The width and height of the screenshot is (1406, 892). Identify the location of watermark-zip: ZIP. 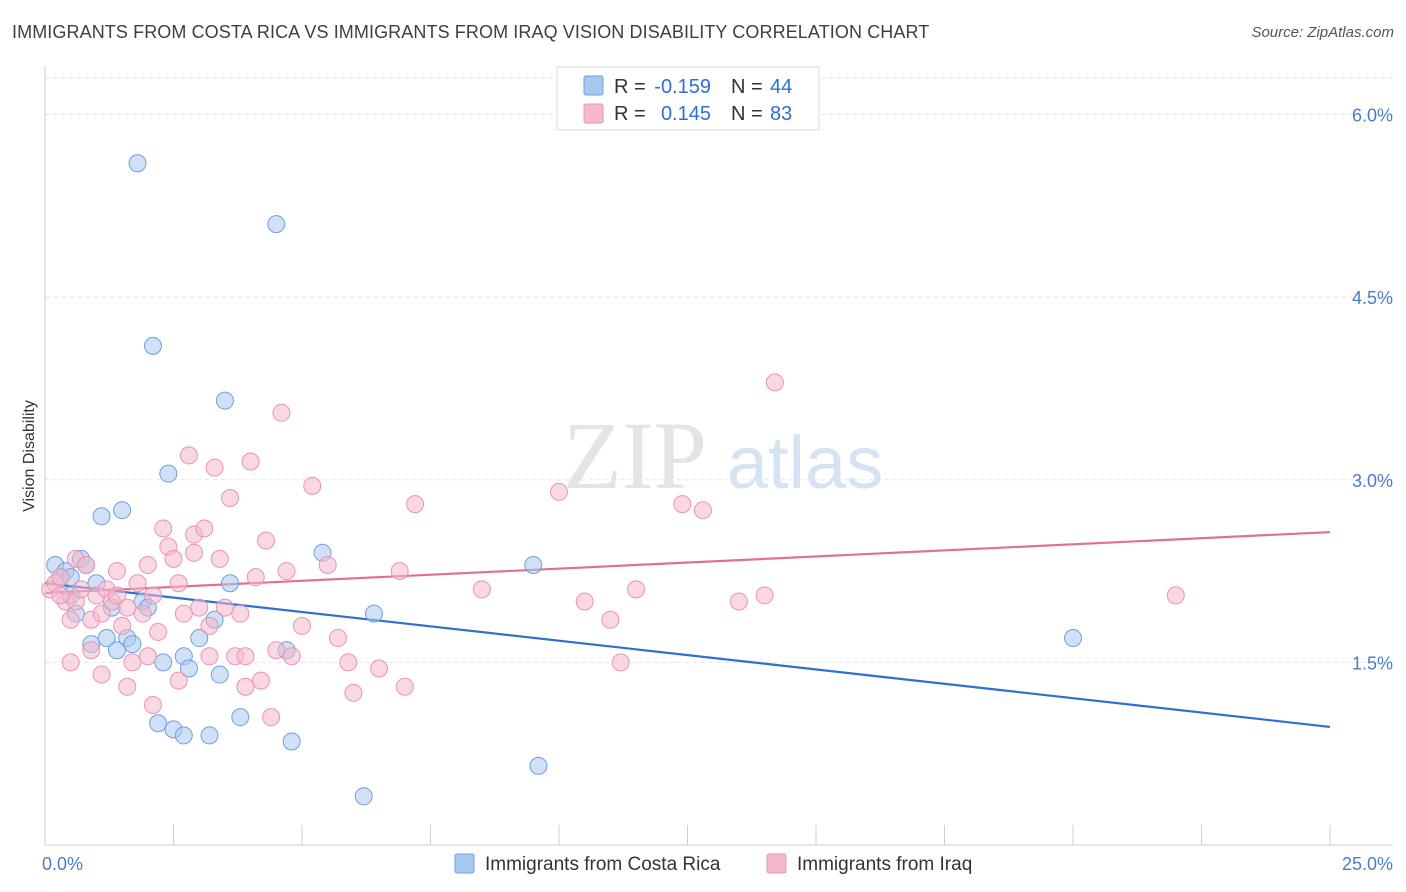
(635, 455).